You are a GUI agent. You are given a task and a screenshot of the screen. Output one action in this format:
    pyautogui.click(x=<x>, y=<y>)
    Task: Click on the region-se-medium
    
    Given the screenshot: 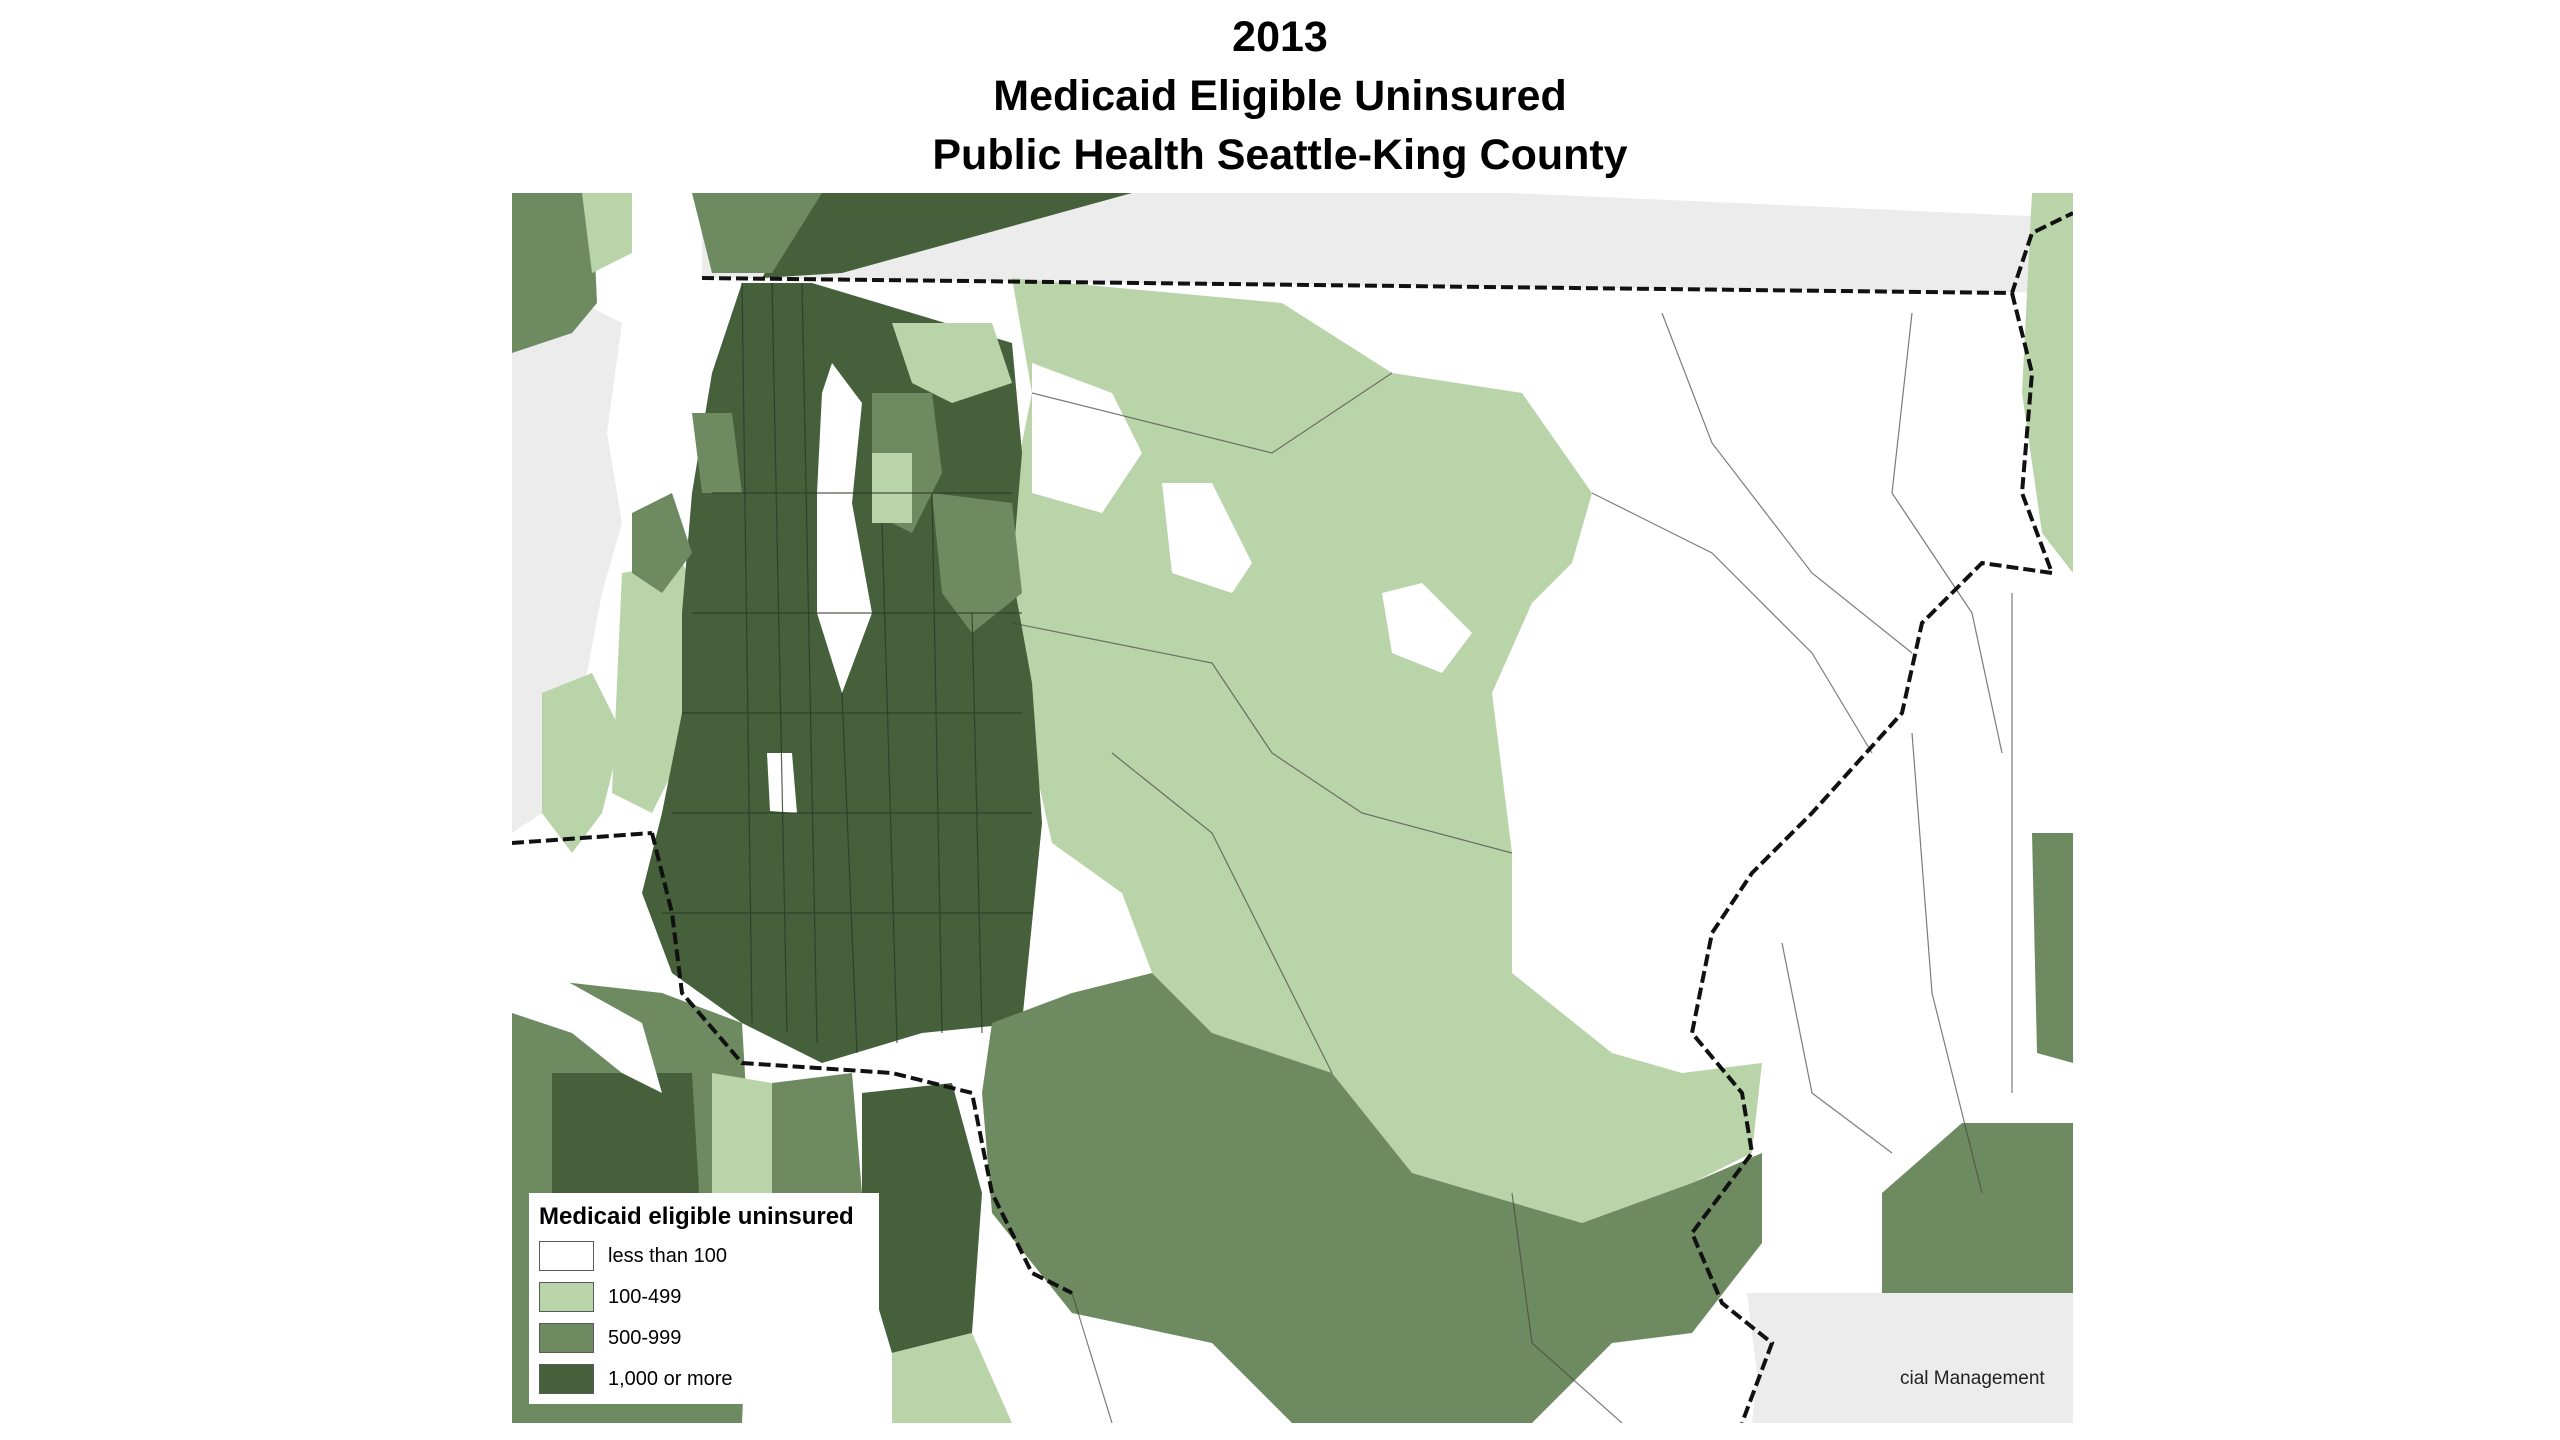 What is the action you would take?
    pyautogui.click(x=1977, y=1208)
    